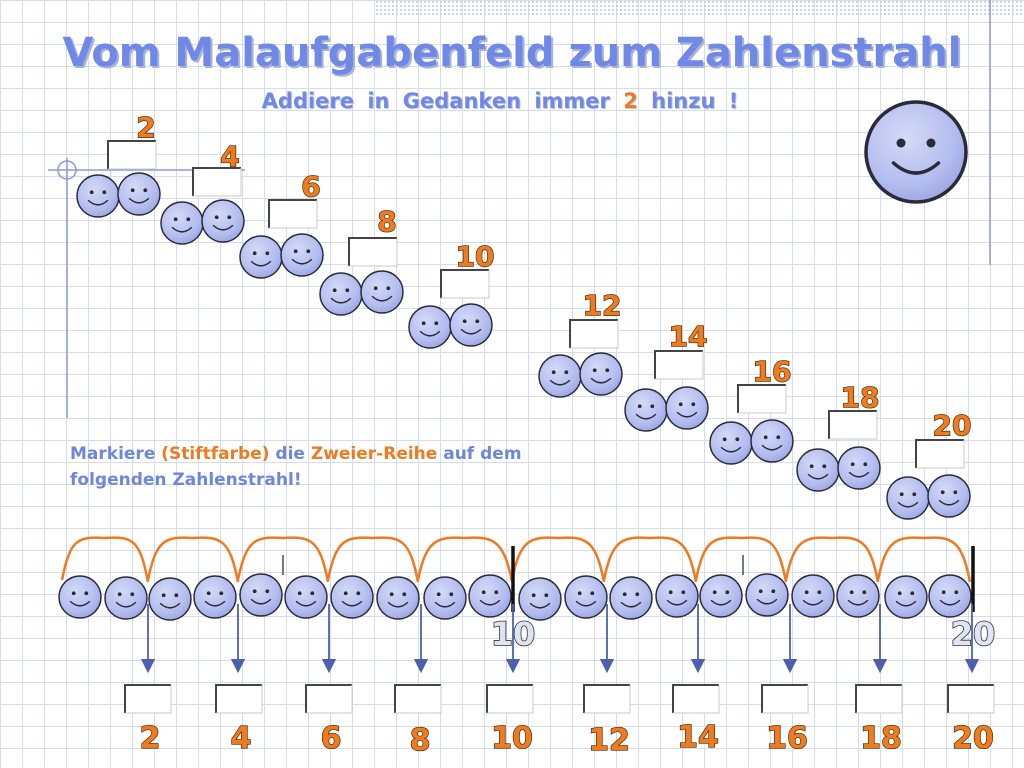 This screenshot has width=1024, height=768. Describe the element at coordinates (451, 294) in the screenshot. I see `stair-step: 10` at that location.